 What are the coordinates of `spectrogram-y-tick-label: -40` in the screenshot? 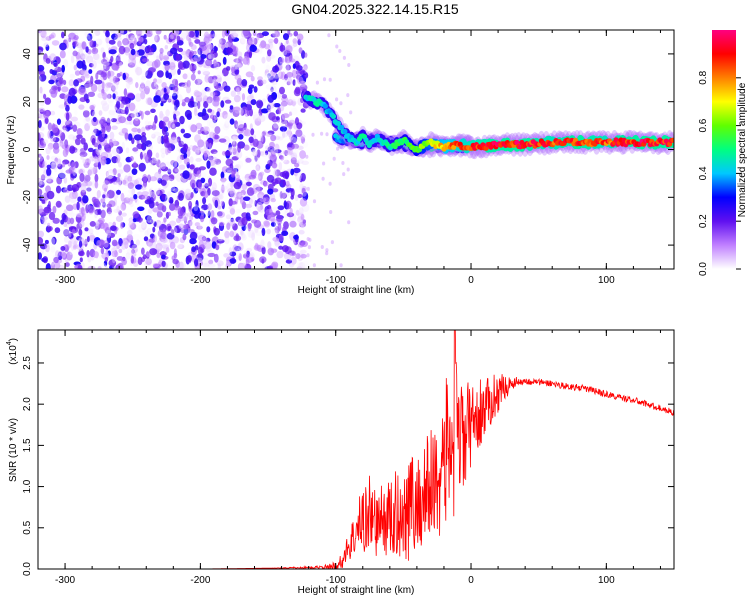 It's located at (27, 244).